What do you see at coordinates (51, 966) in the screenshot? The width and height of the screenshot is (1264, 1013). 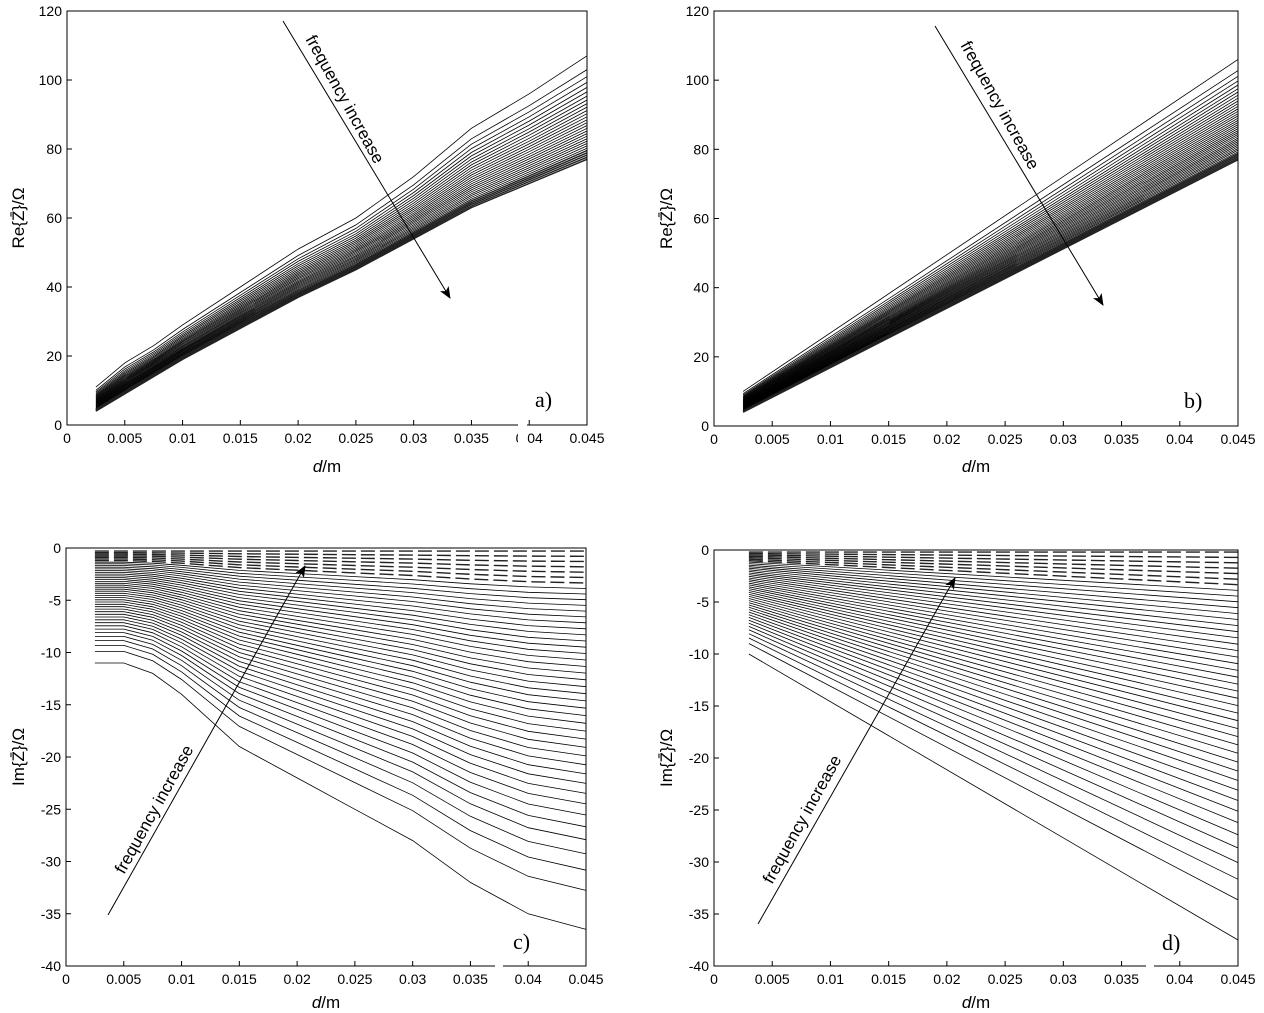 I see `y-tick-label: -40` at bounding box center [51, 966].